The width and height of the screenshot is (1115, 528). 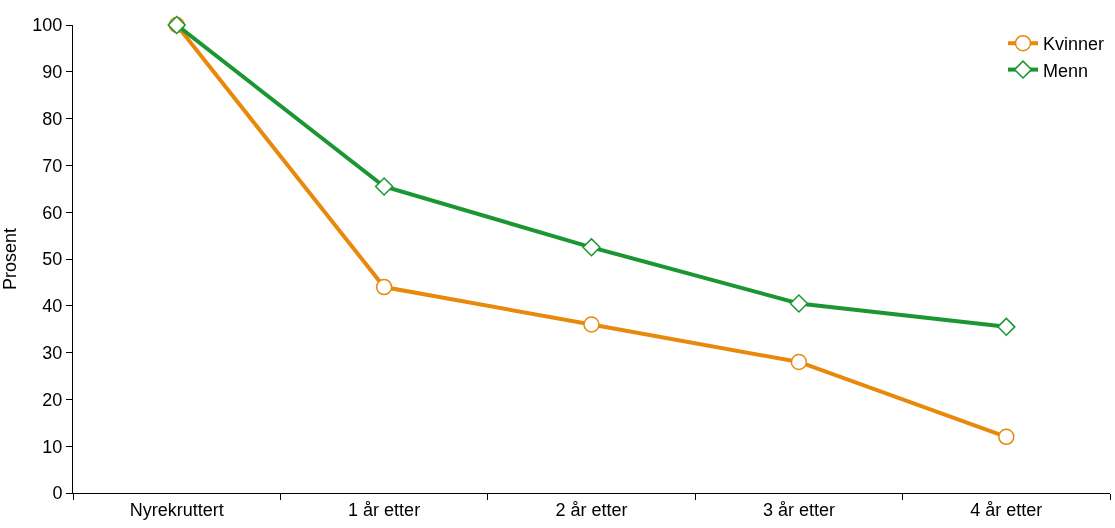 What do you see at coordinates (176, 509) in the screenshot?
I see `x-tick-label: Nyrekruttert` at bounding box center [176, 509].